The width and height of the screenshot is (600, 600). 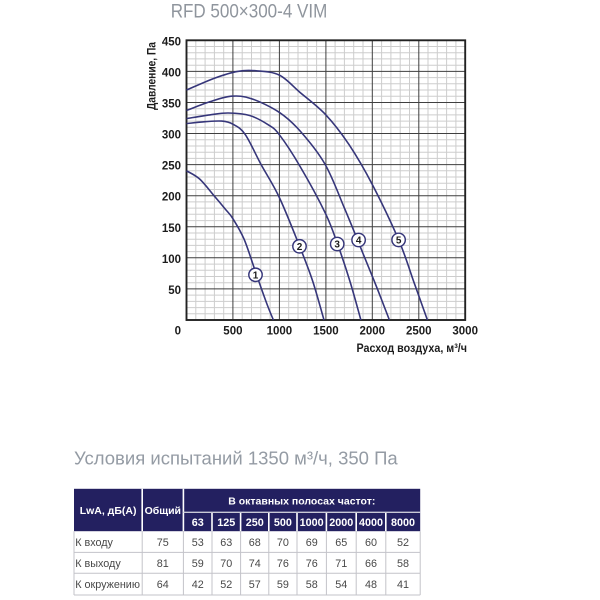 I want to click on svg-text: К выходу, so click(x=98, y=564).